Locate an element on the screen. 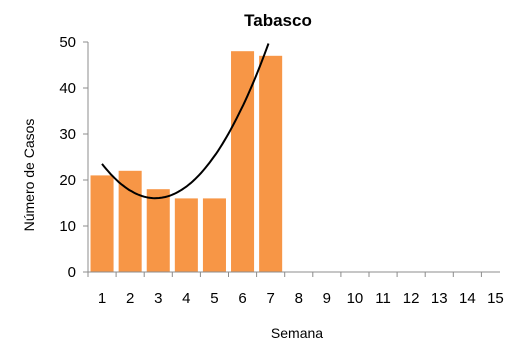 Image resolution: width=506 pixels, height=343 pixels. x-tick-label-12: 12 is located at coordinates (411, 298).